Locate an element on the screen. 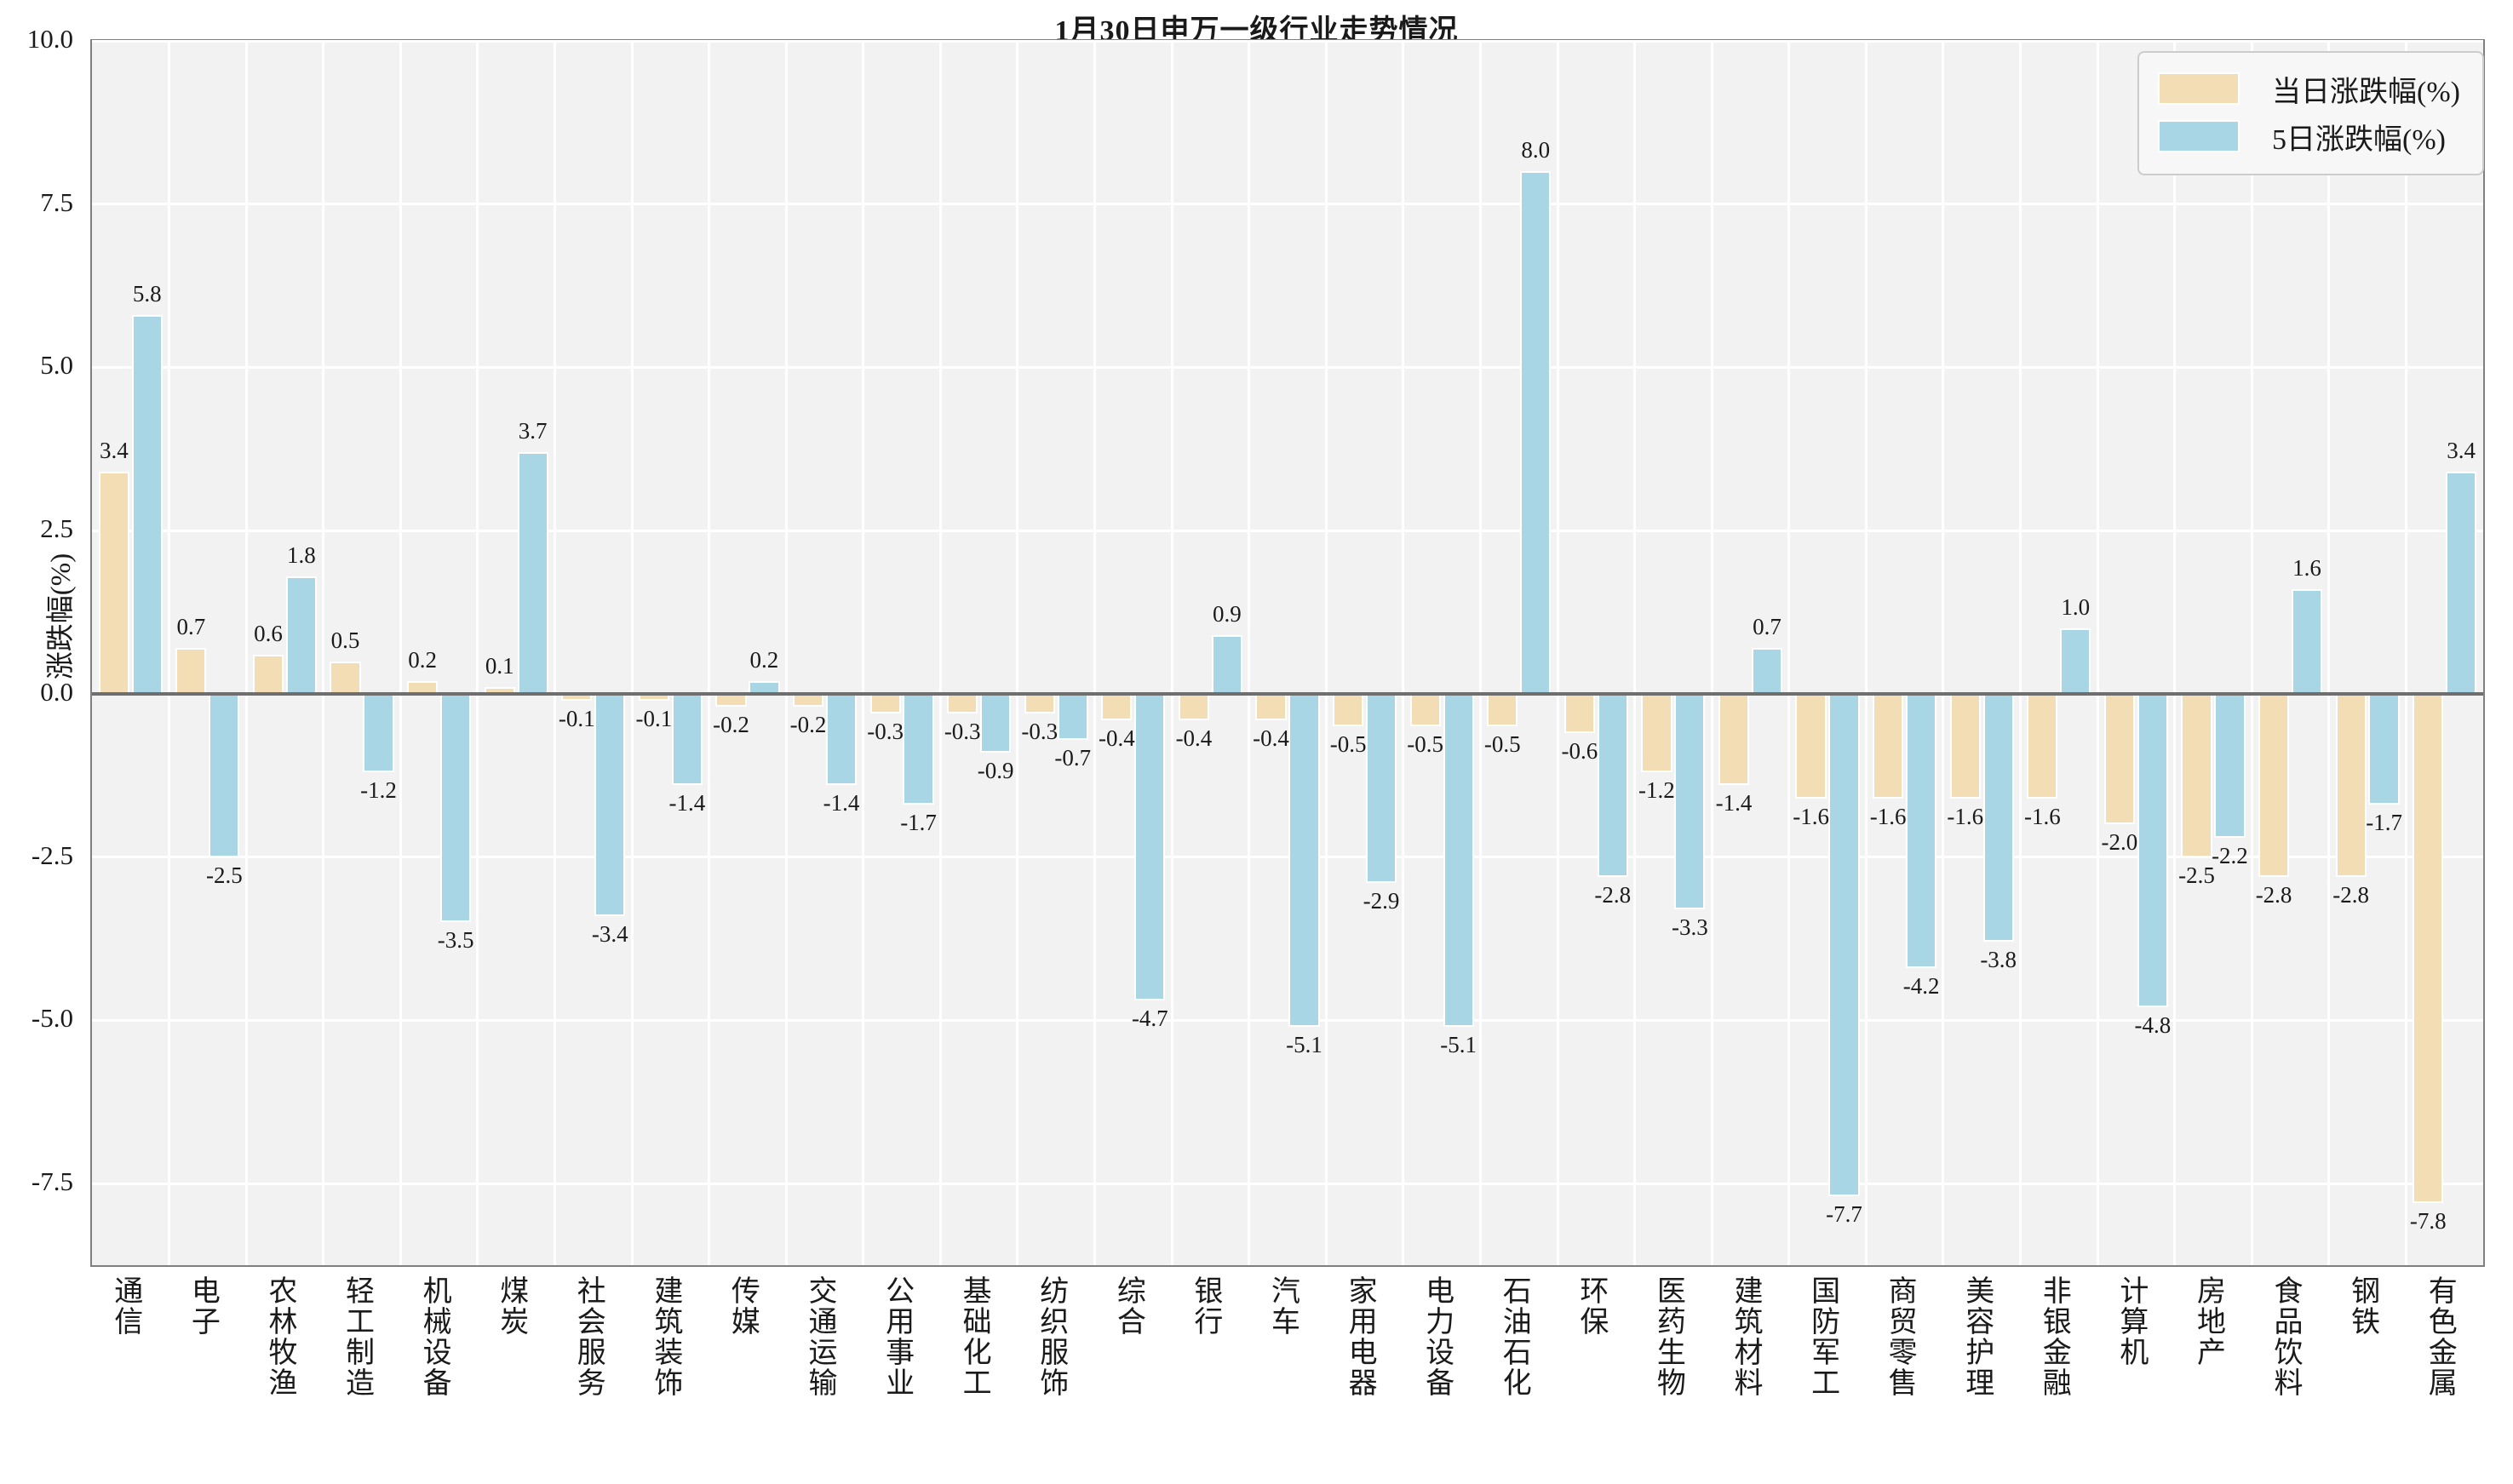 This screenshot has width=2513, height=1484. x-axis-tick-label: 石油石化 is located at coordinates (1517, 1338).